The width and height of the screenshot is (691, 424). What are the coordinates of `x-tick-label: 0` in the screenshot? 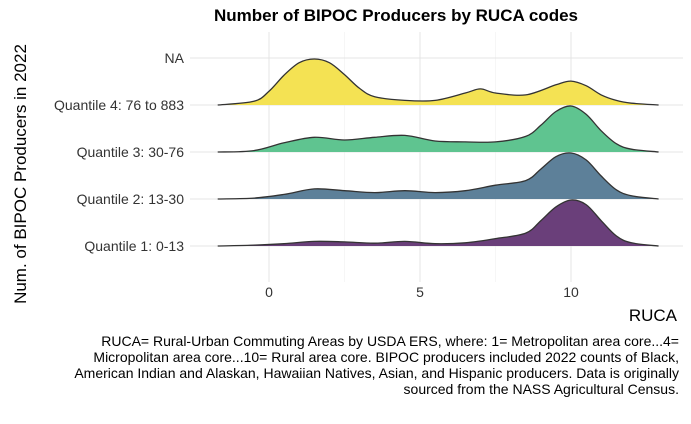 It's located at (269, 292).